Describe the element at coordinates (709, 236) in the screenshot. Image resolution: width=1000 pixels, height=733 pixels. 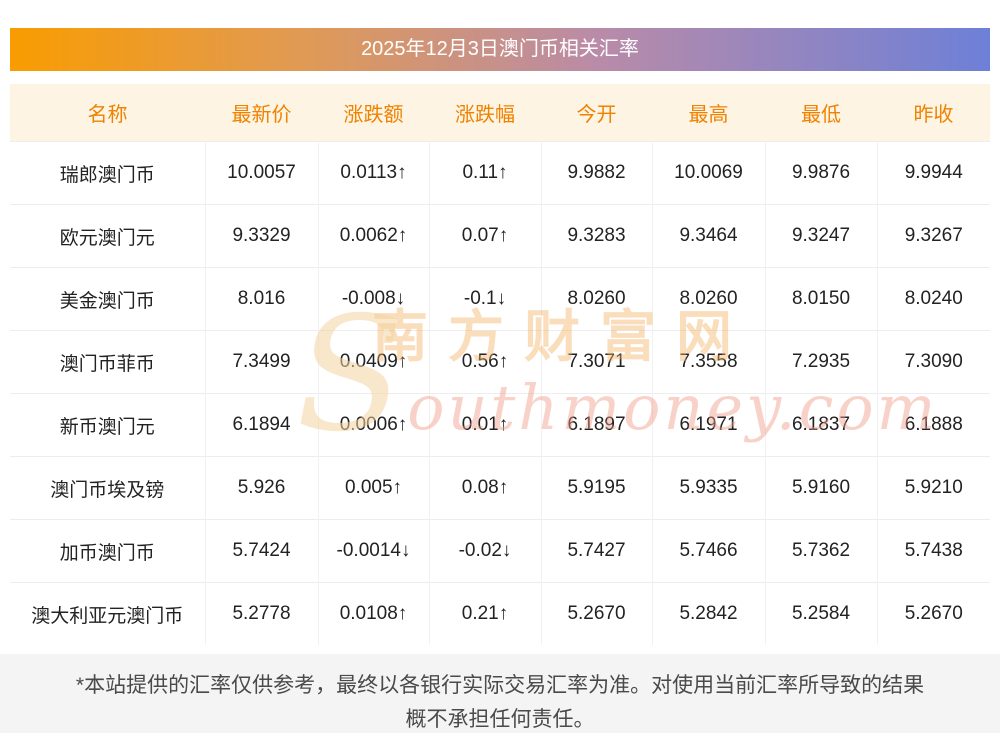
I see `cell-high: 9.3464` at that location.